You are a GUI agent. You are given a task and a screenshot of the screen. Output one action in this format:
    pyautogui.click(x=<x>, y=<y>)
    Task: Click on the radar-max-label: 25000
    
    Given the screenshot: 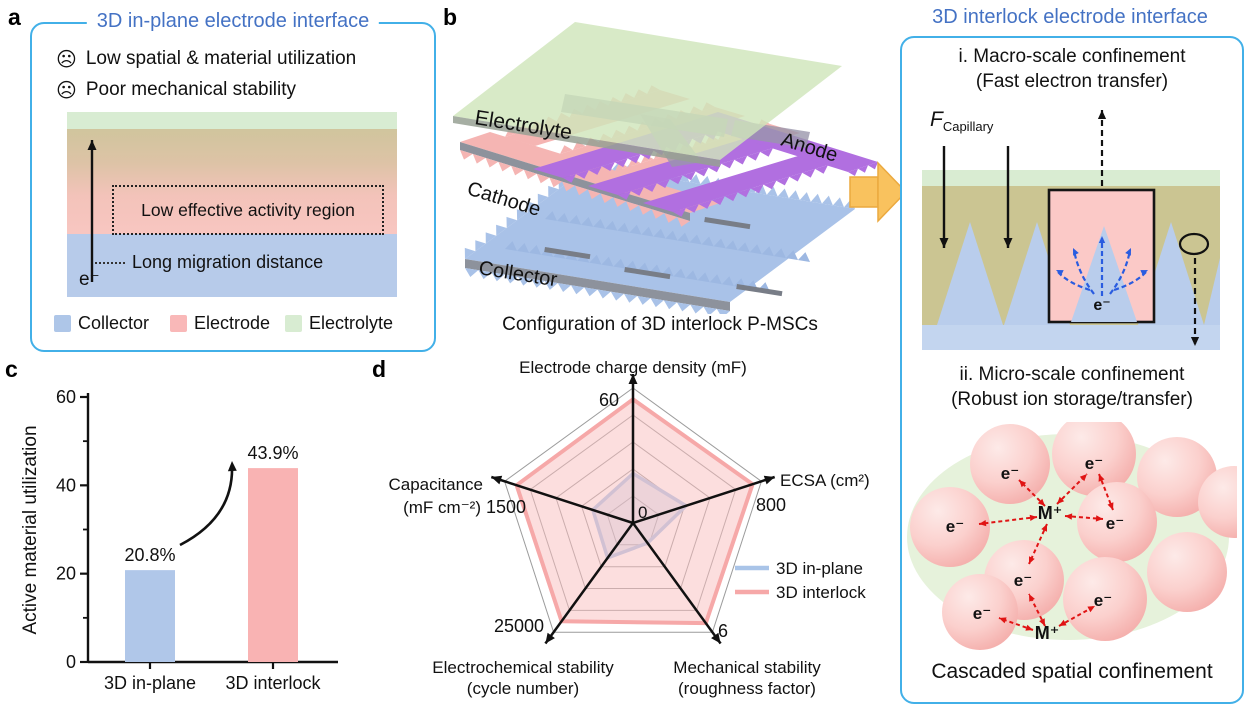 What is the action you would take?
    pyautogui.click(x=519, y=626)
    